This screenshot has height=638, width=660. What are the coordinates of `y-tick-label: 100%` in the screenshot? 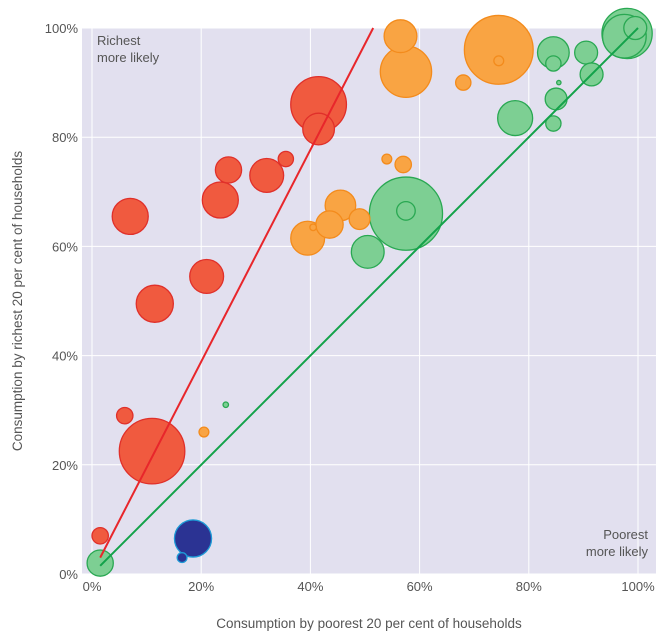 It's located at (62, 28).